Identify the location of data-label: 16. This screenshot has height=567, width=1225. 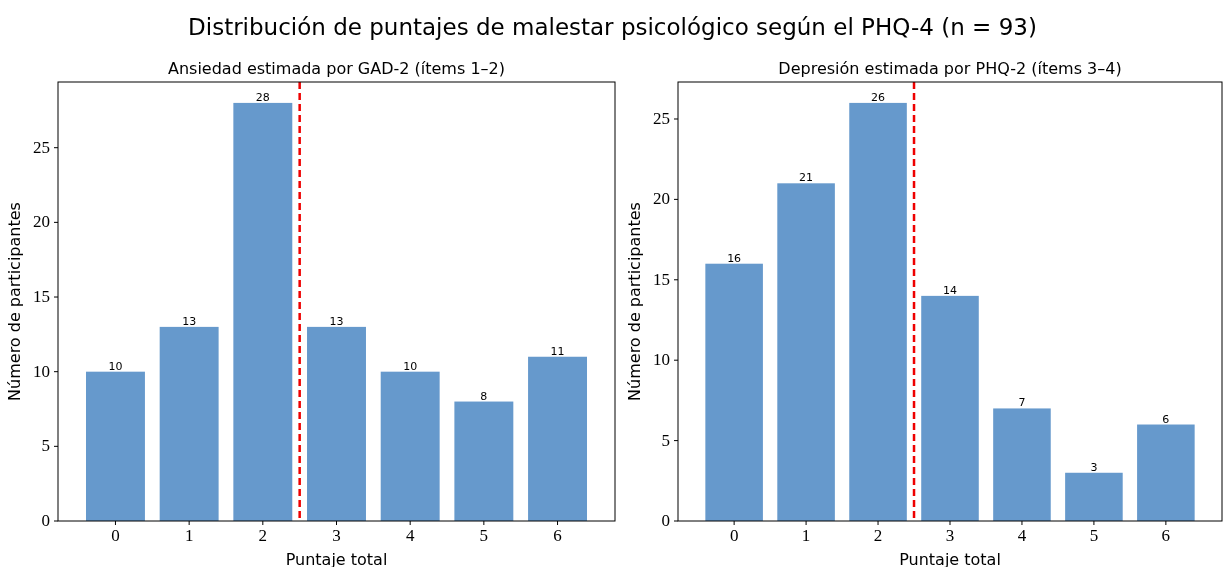
(734, 258).